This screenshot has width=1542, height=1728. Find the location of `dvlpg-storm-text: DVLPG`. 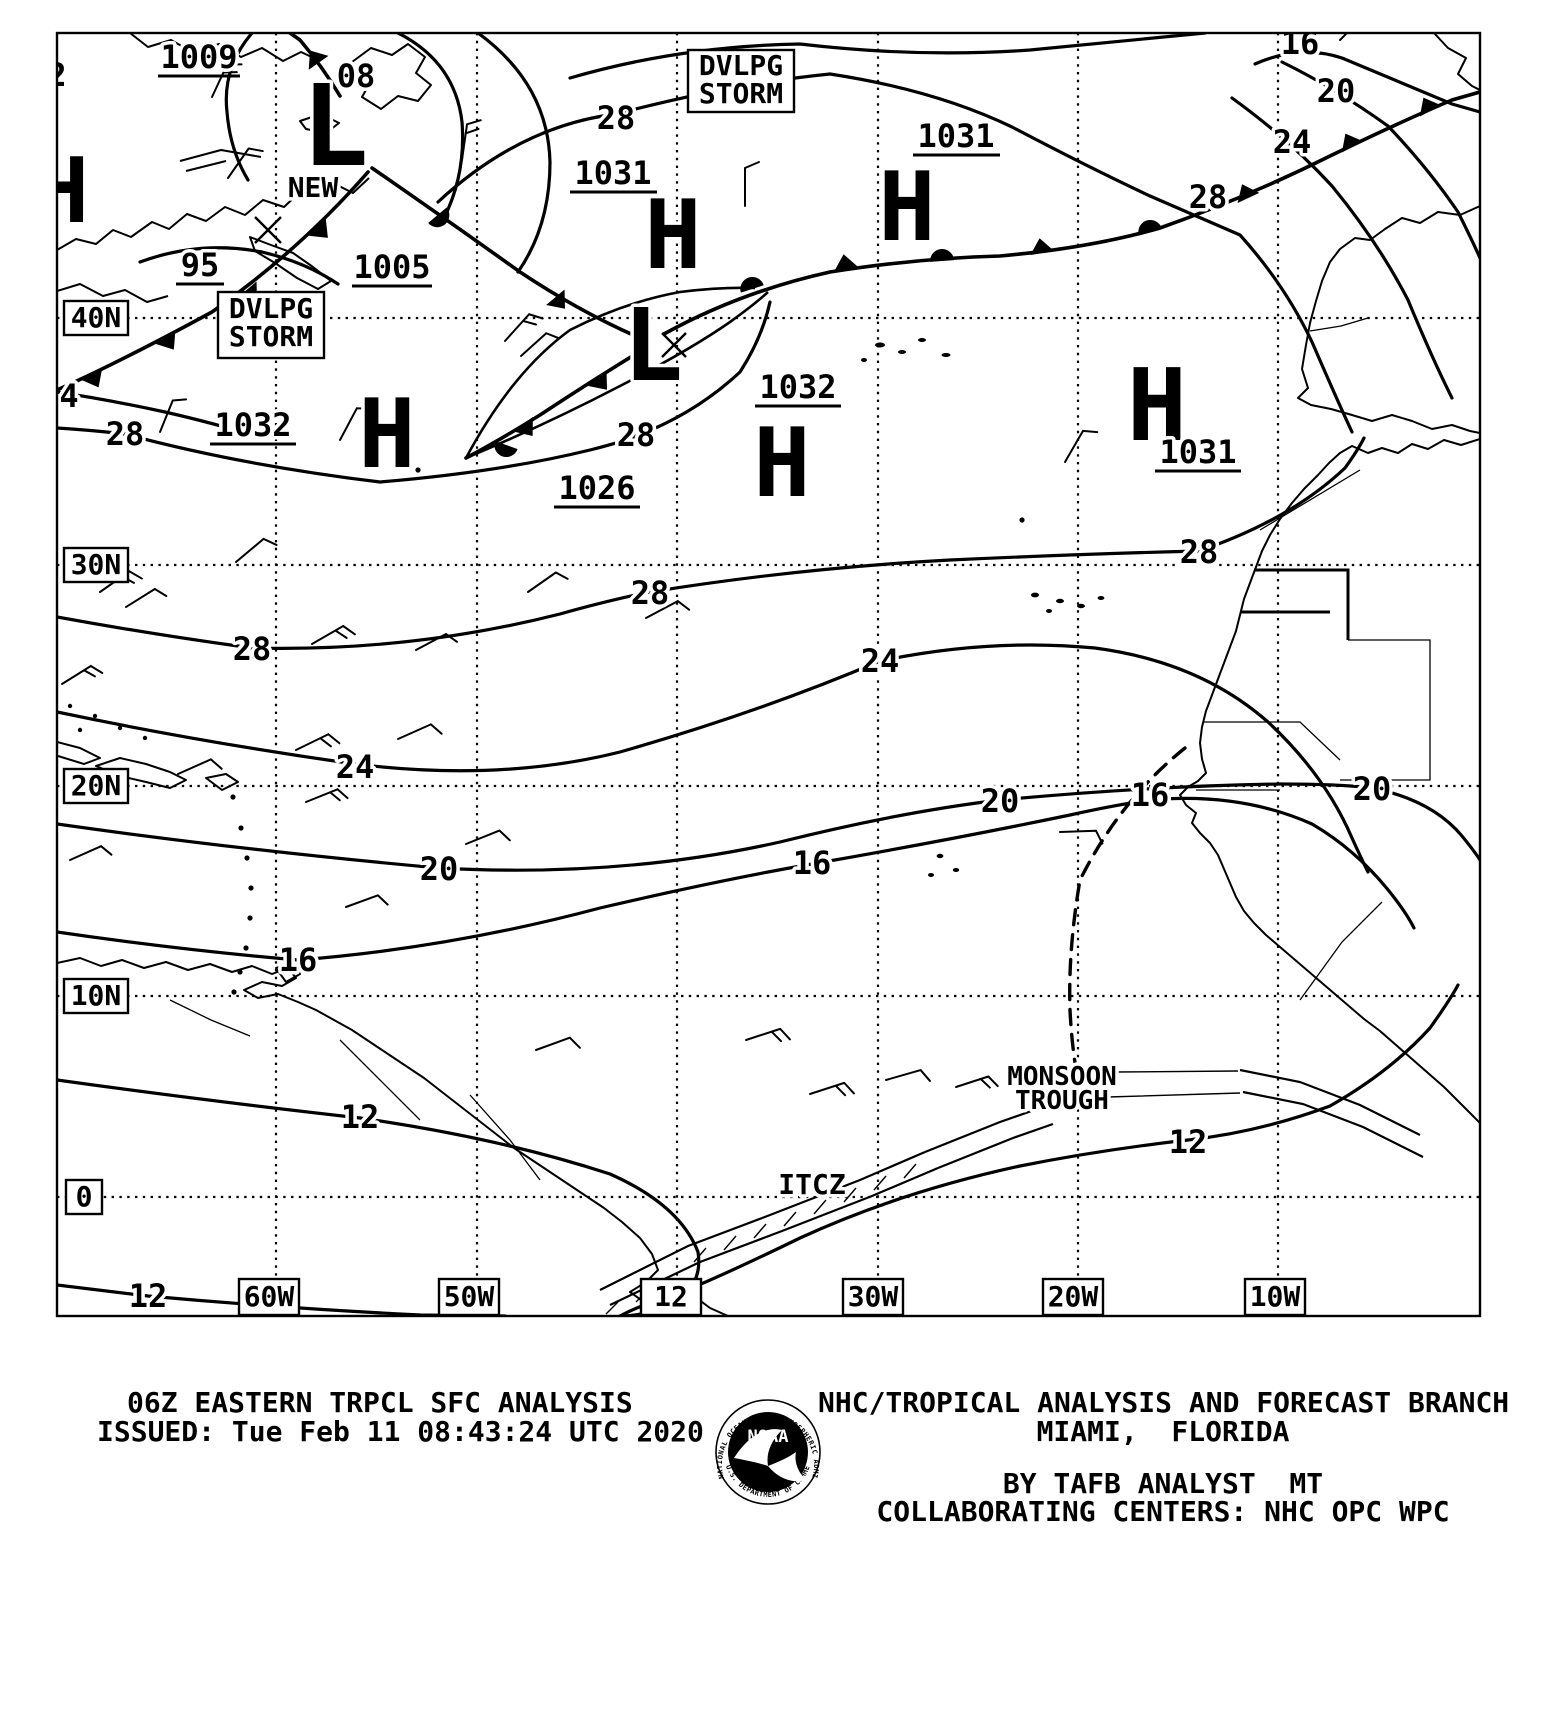

dvlpg-storm-text: DVLPG is located at coordinates (741, 65).